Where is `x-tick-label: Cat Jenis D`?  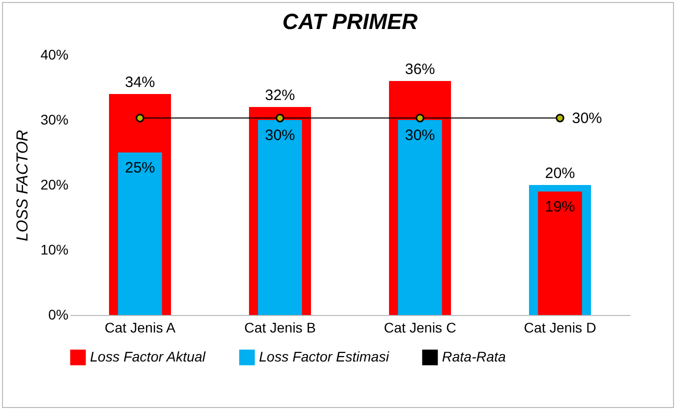
x-tick-label: Cat Jenis D is located at coordinates (560, 328).